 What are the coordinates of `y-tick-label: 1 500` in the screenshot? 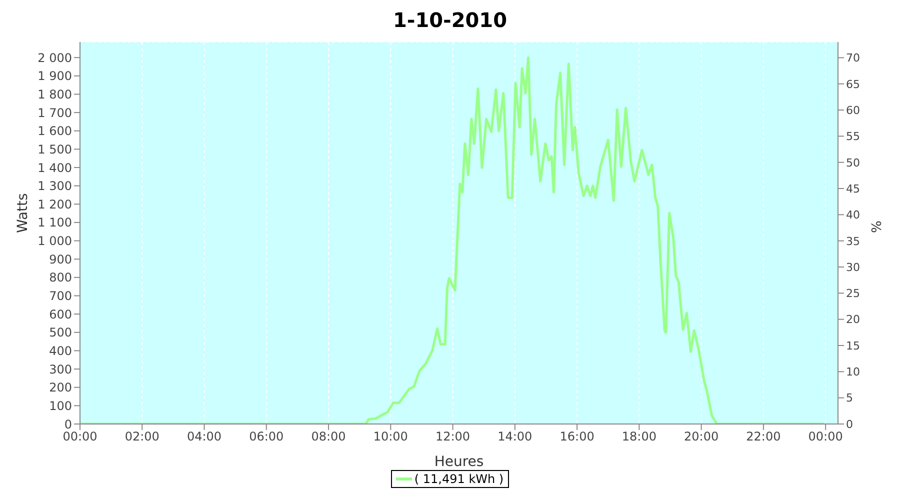 It's located at (55, 149).